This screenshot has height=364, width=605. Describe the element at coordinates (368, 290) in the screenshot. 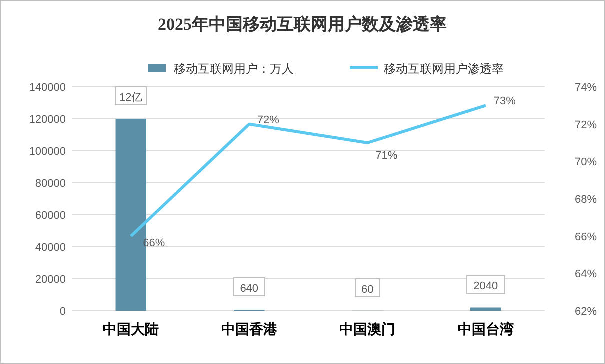

I see `data-label: 60` at that location.